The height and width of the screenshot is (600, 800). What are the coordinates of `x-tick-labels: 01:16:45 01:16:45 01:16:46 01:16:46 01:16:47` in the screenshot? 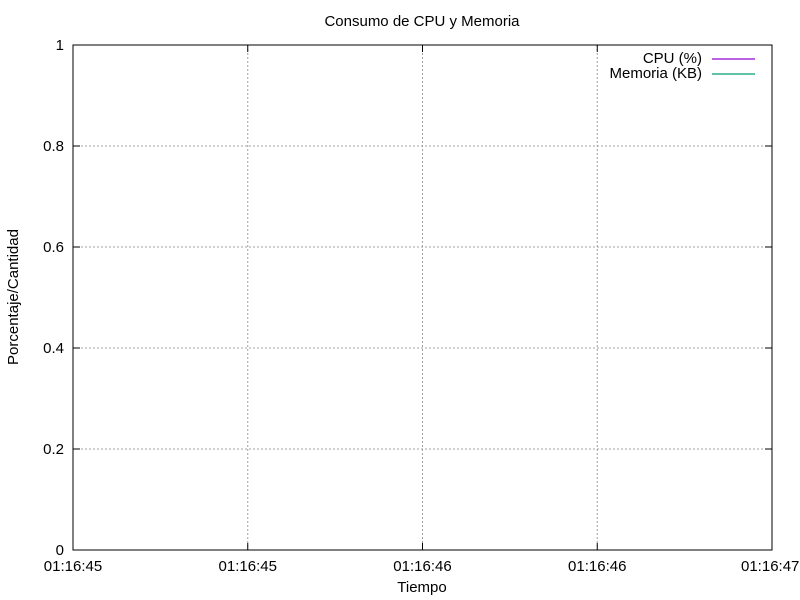 It's located at (422, 566).